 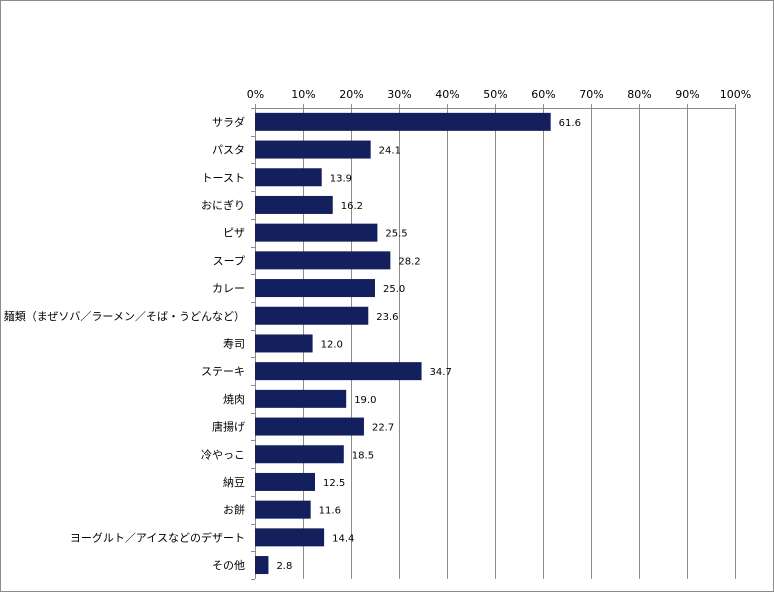 What do you see at coordinates (447, 94) in the screenshot?
I see `x-tick-label: 40%` at bounding box center [447, 94].